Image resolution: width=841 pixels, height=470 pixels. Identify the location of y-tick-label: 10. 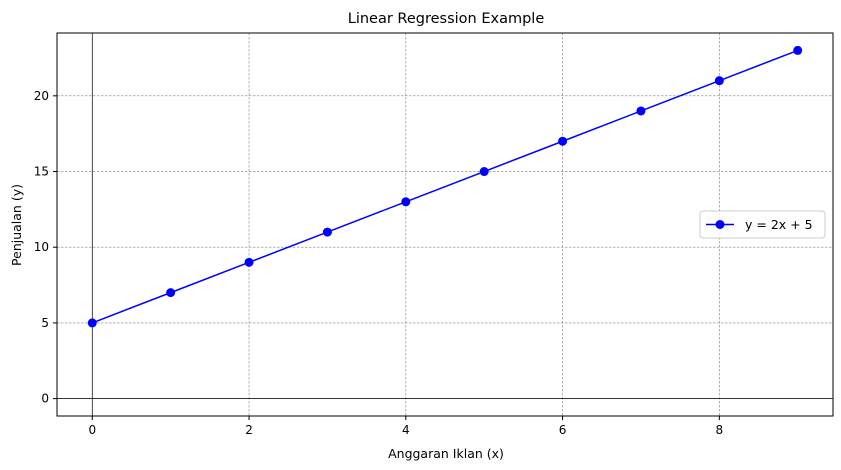
(41, 247).